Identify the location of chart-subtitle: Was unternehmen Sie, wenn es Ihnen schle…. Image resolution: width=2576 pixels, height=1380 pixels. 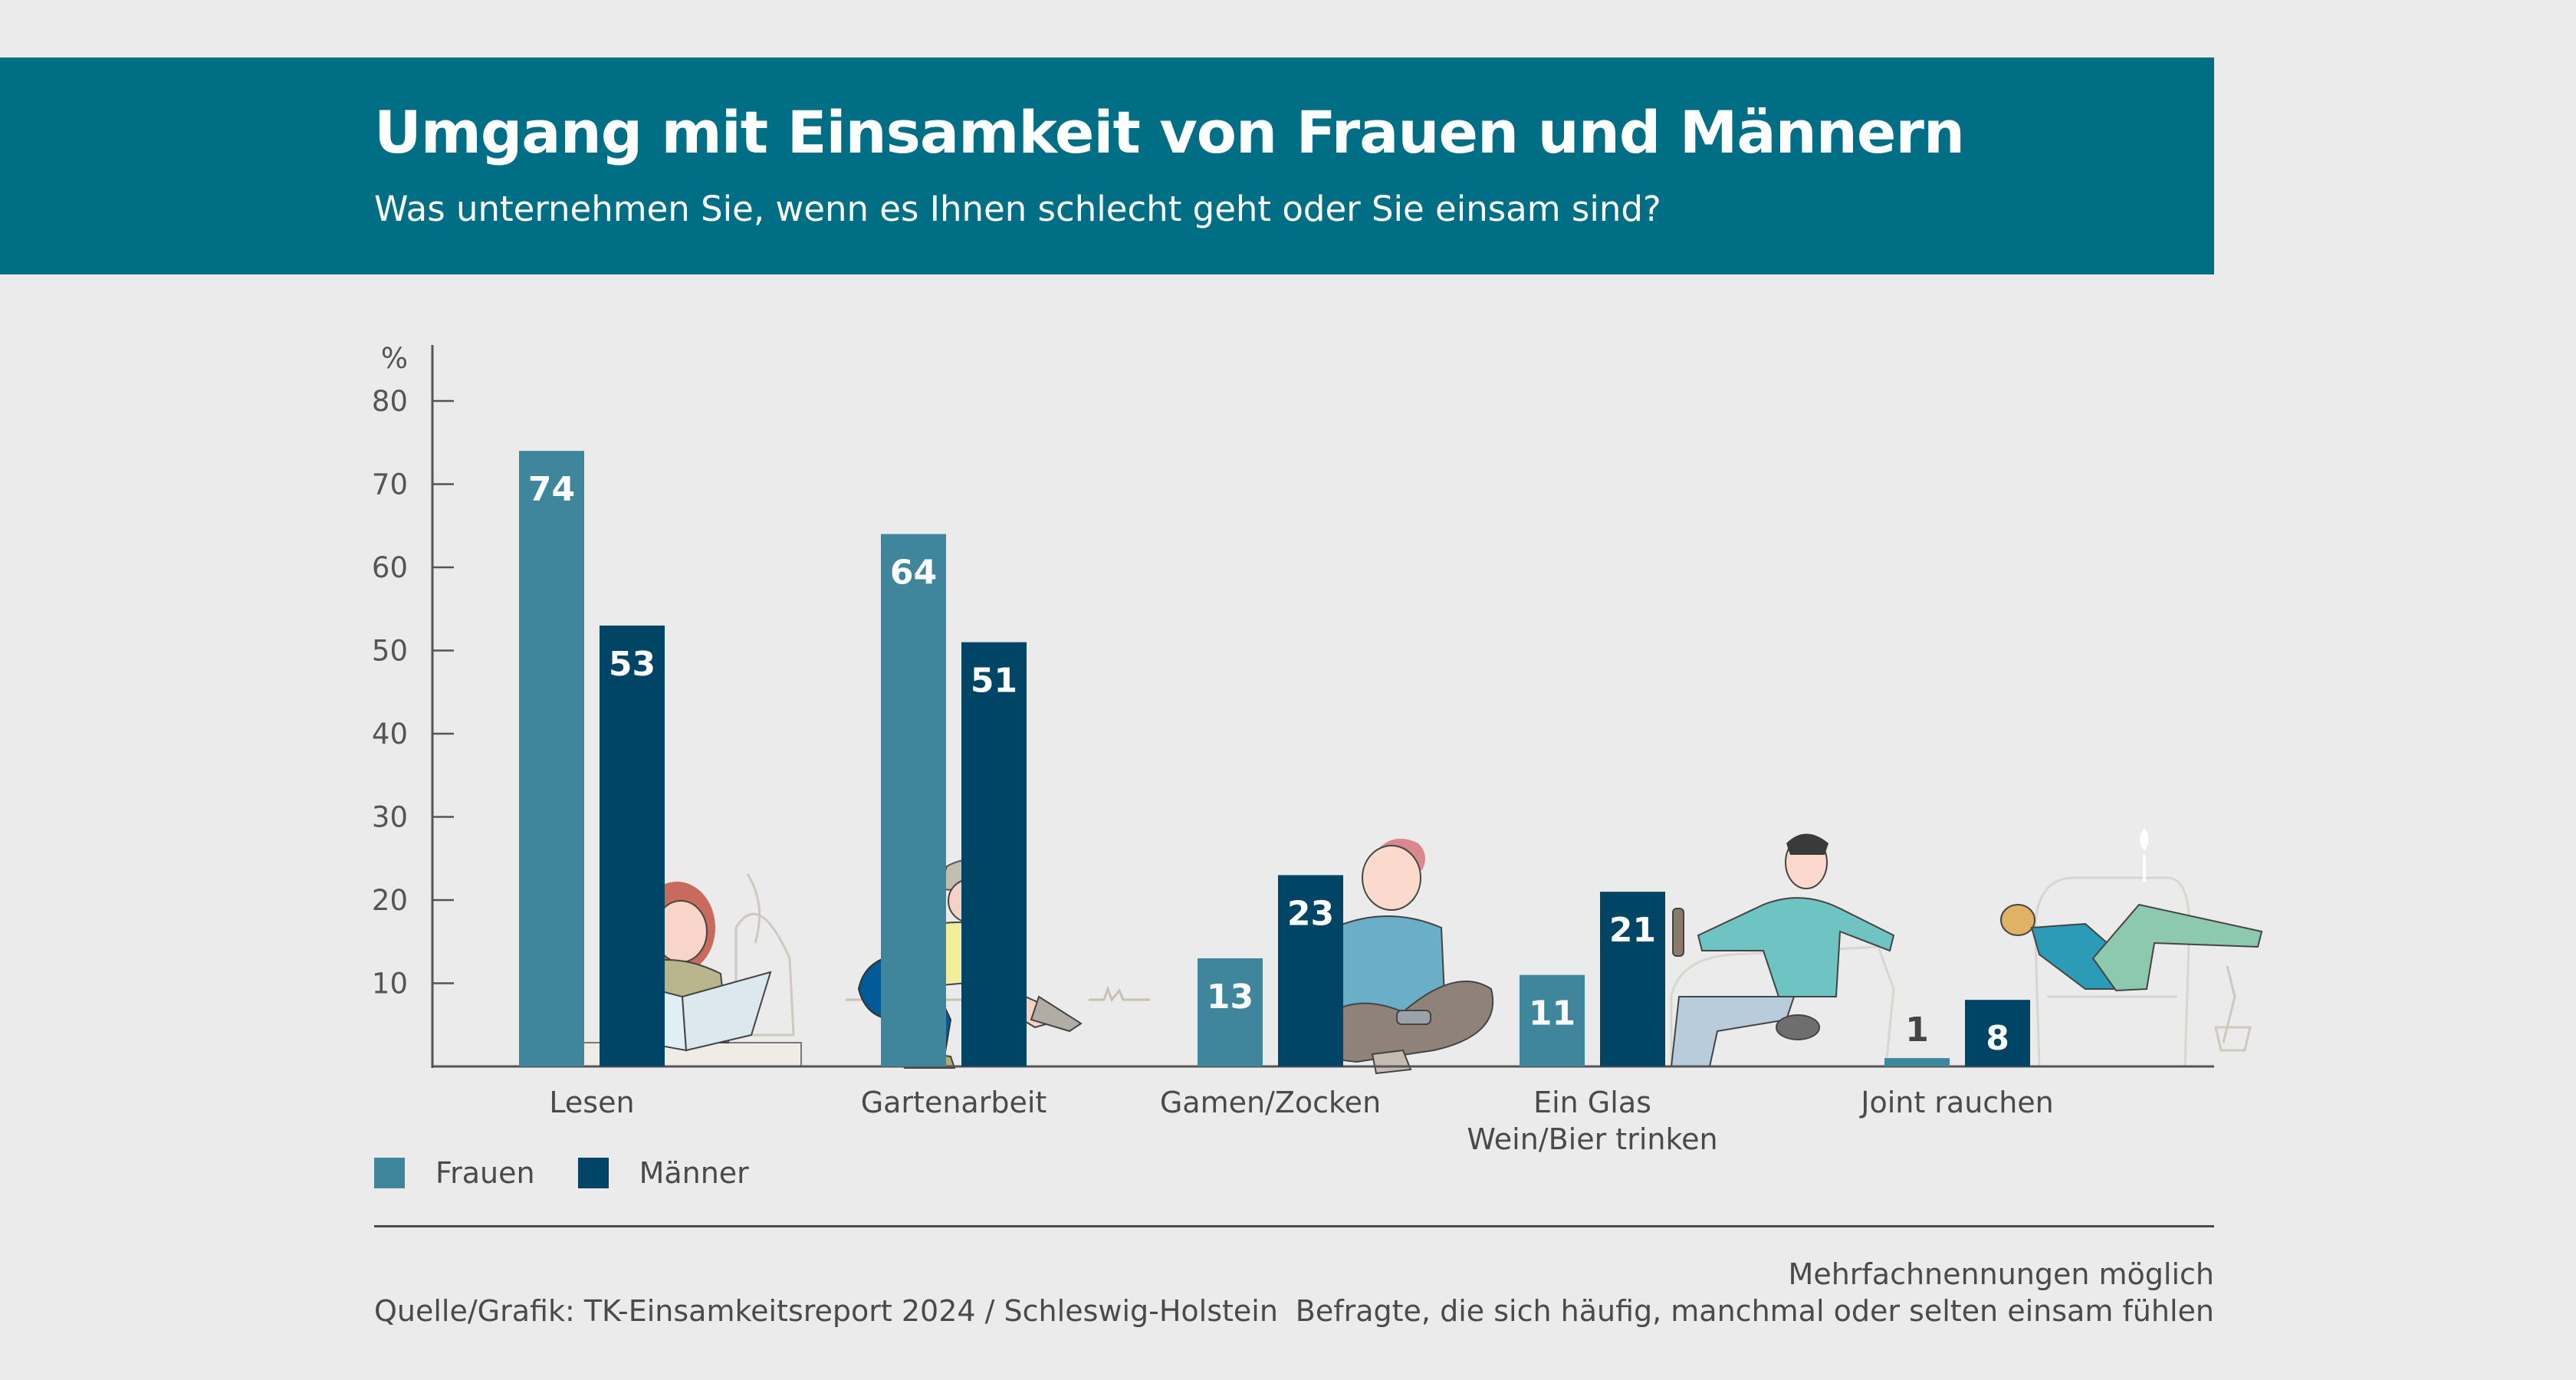
(1018, 209).